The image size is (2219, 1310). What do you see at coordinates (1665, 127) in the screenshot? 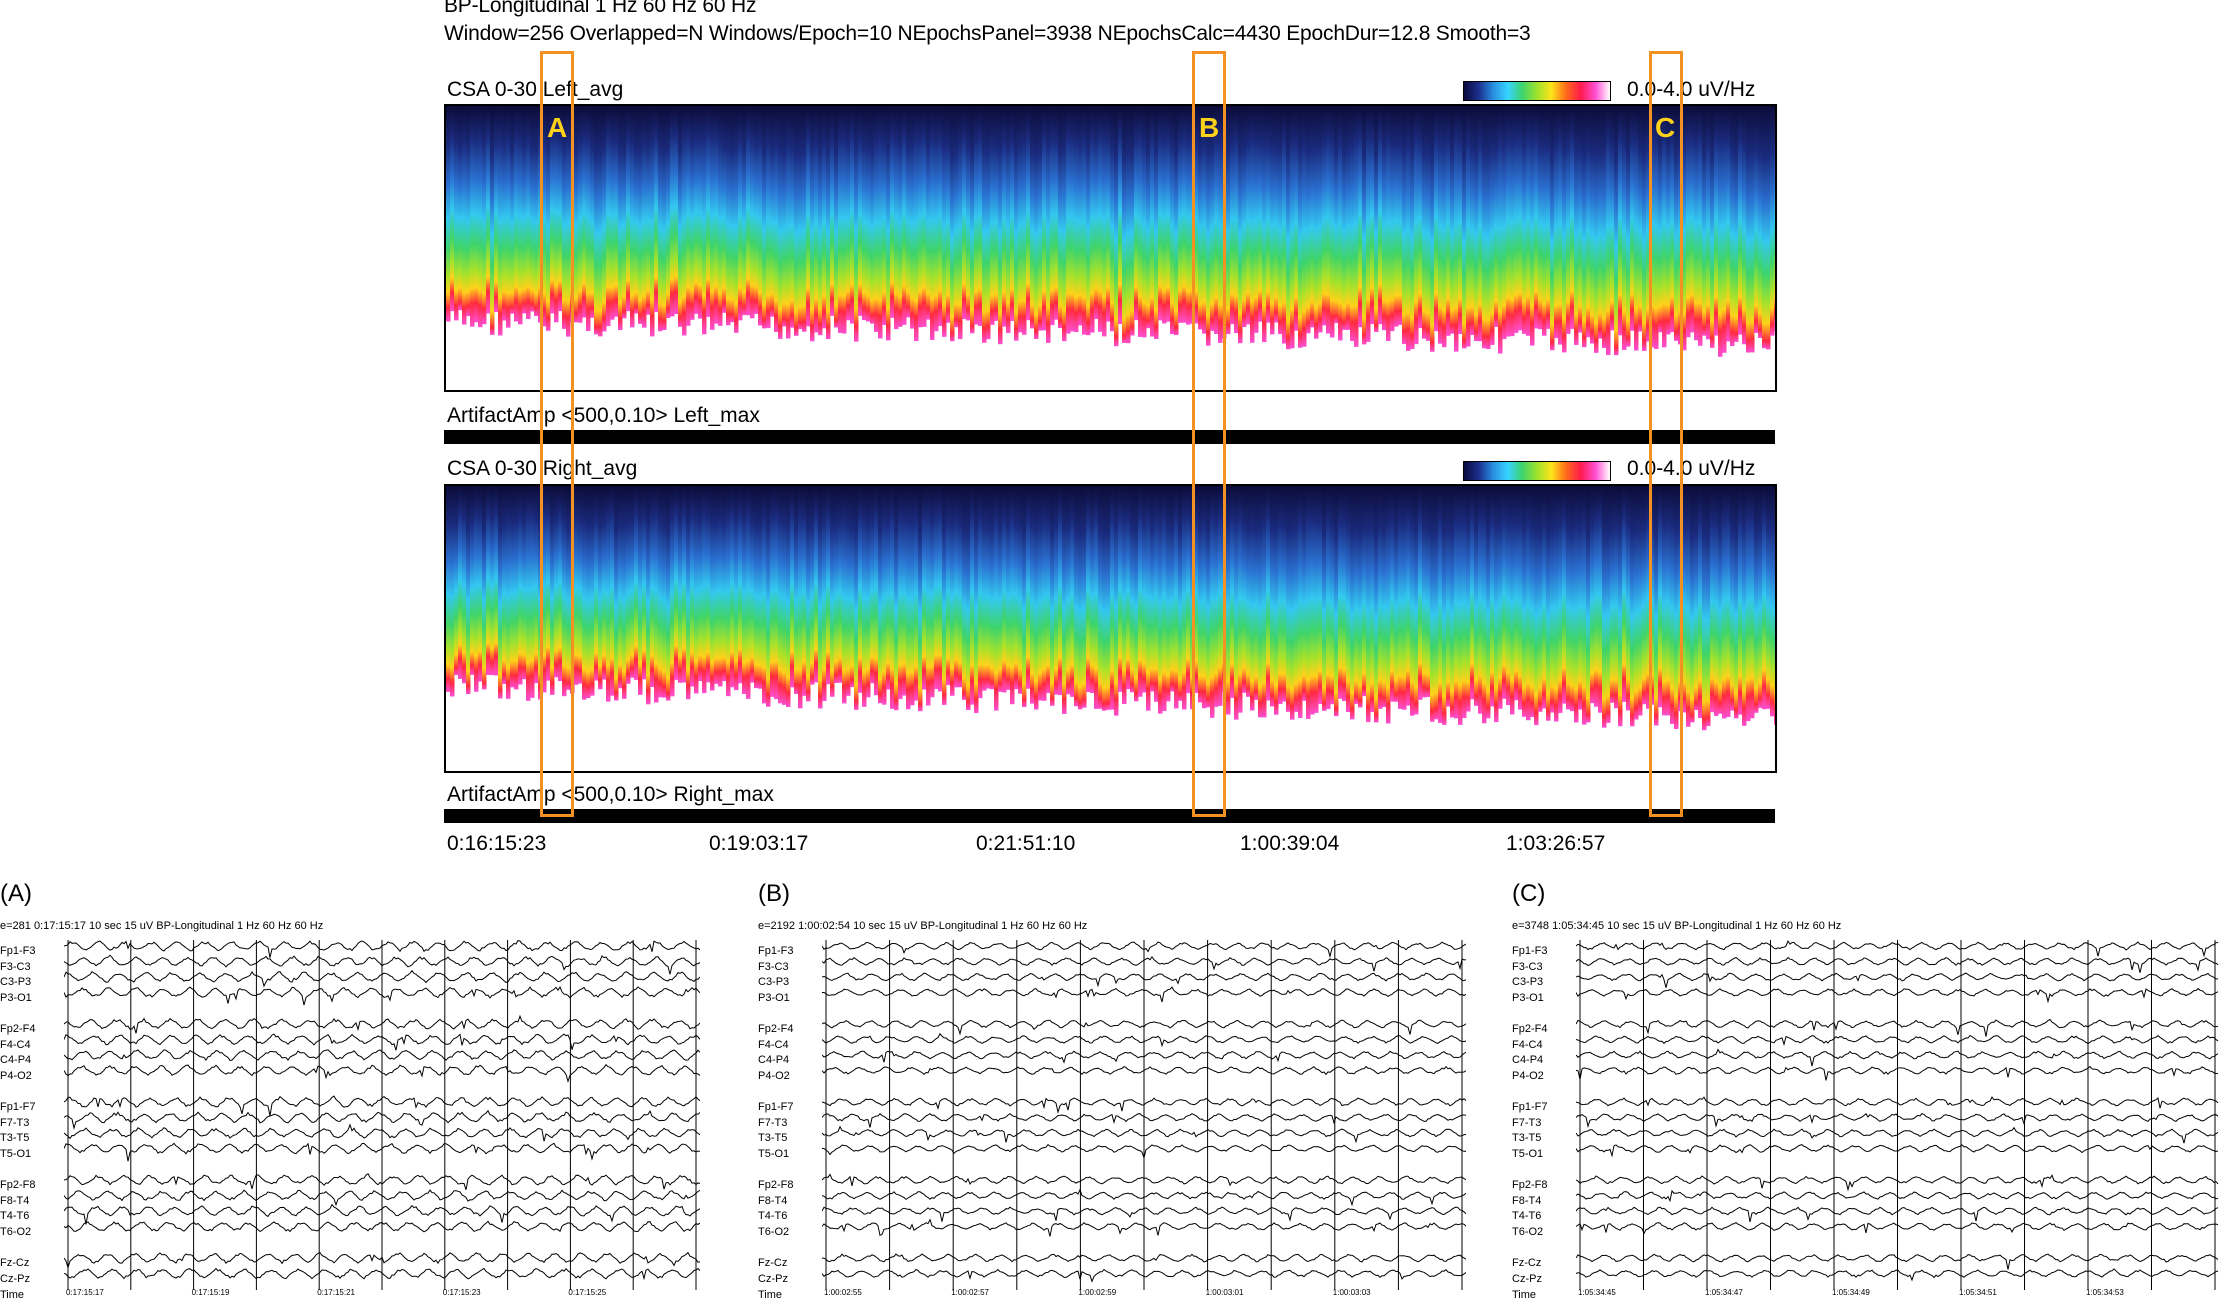
I see `marker-label-c: C` at bounding box center [1665, 127].